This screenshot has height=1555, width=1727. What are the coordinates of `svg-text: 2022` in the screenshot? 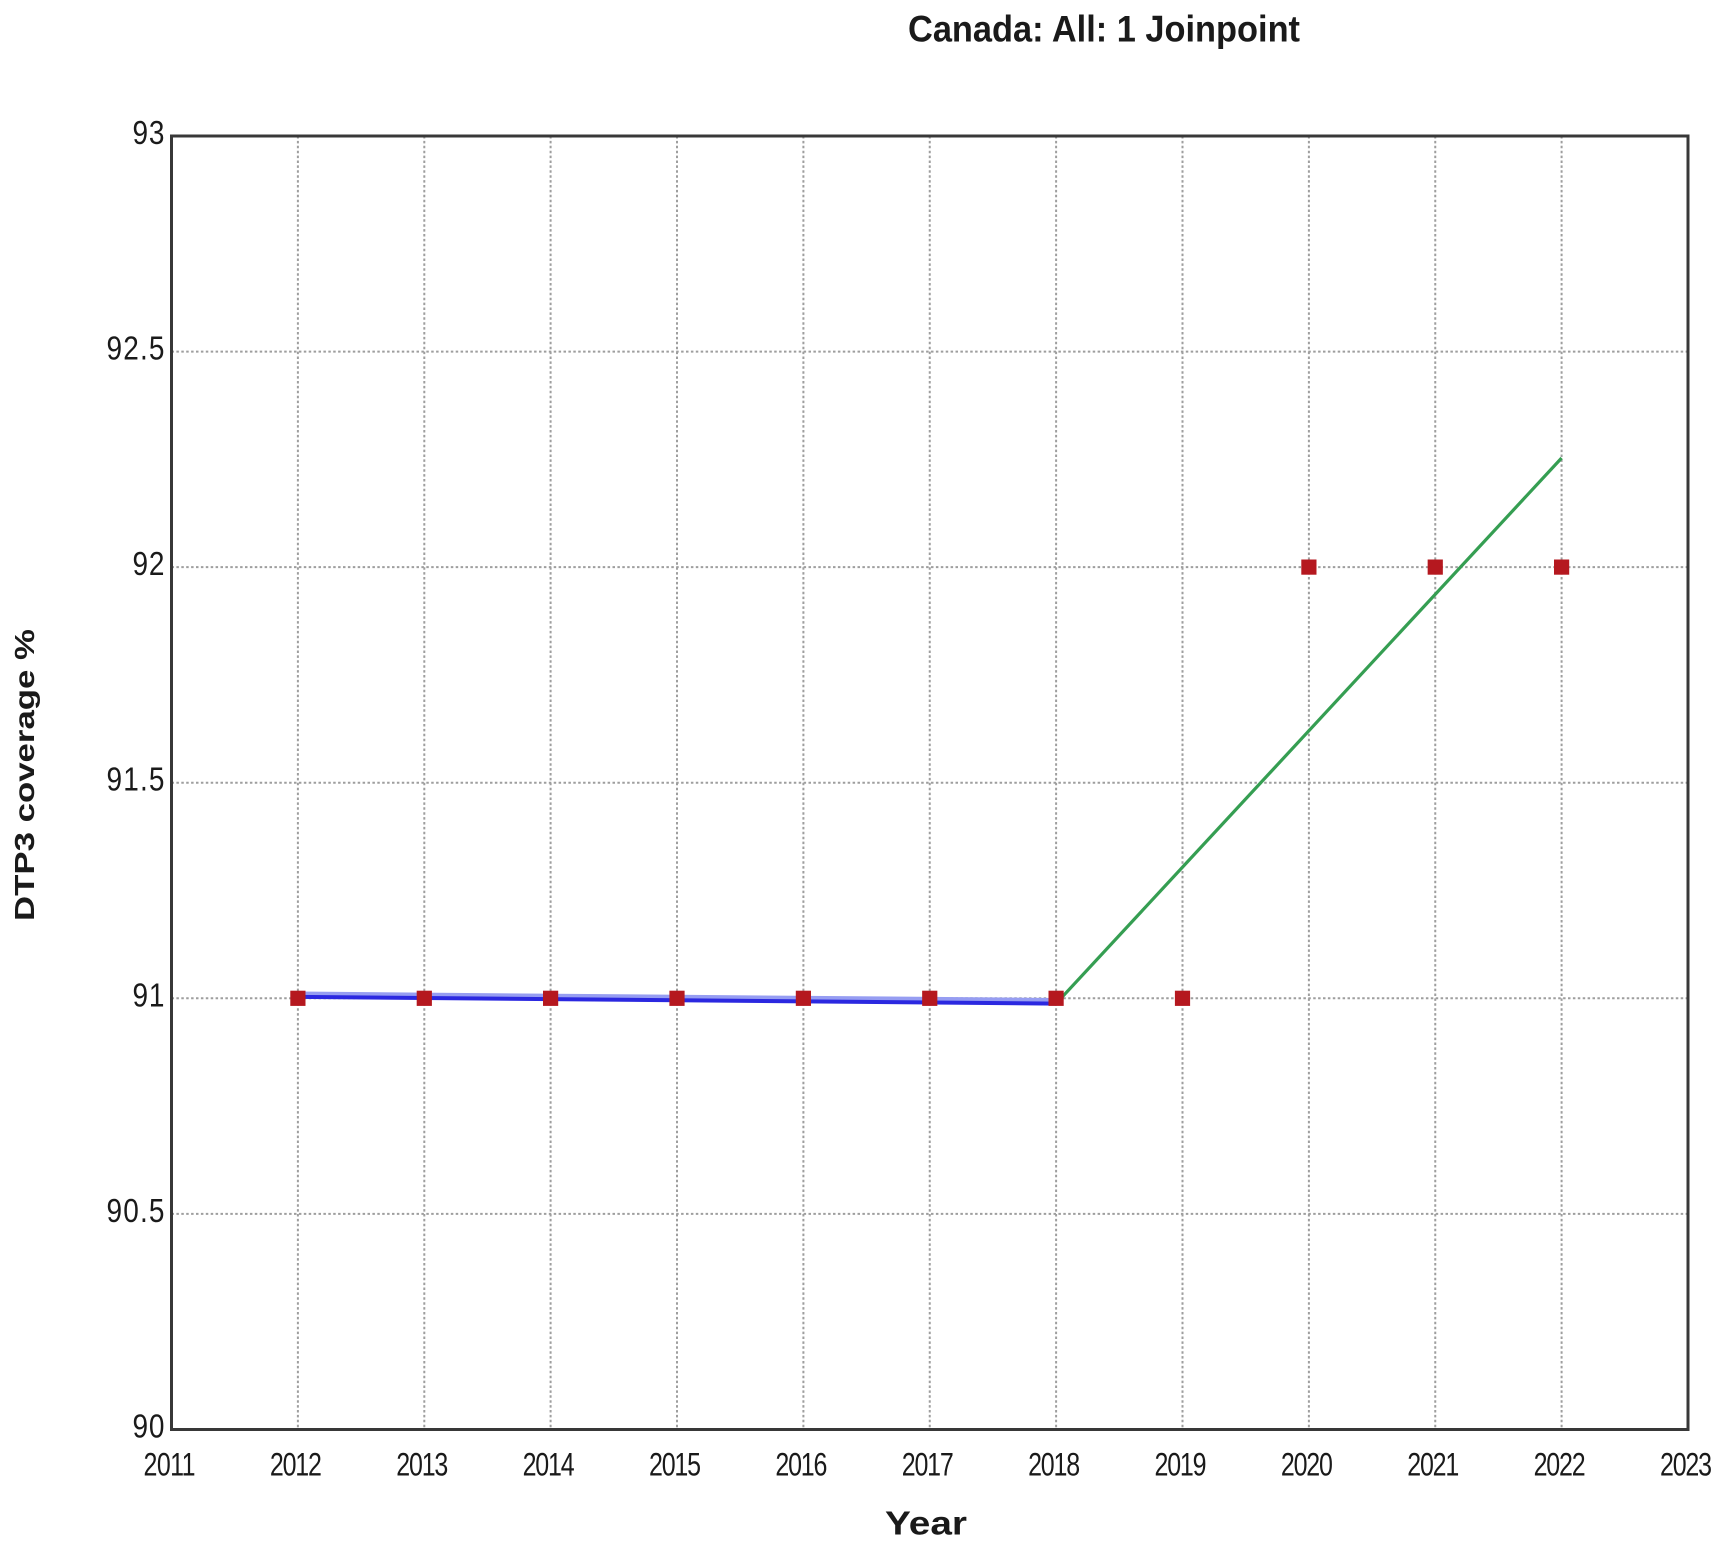 It's located at (1560, 1466).